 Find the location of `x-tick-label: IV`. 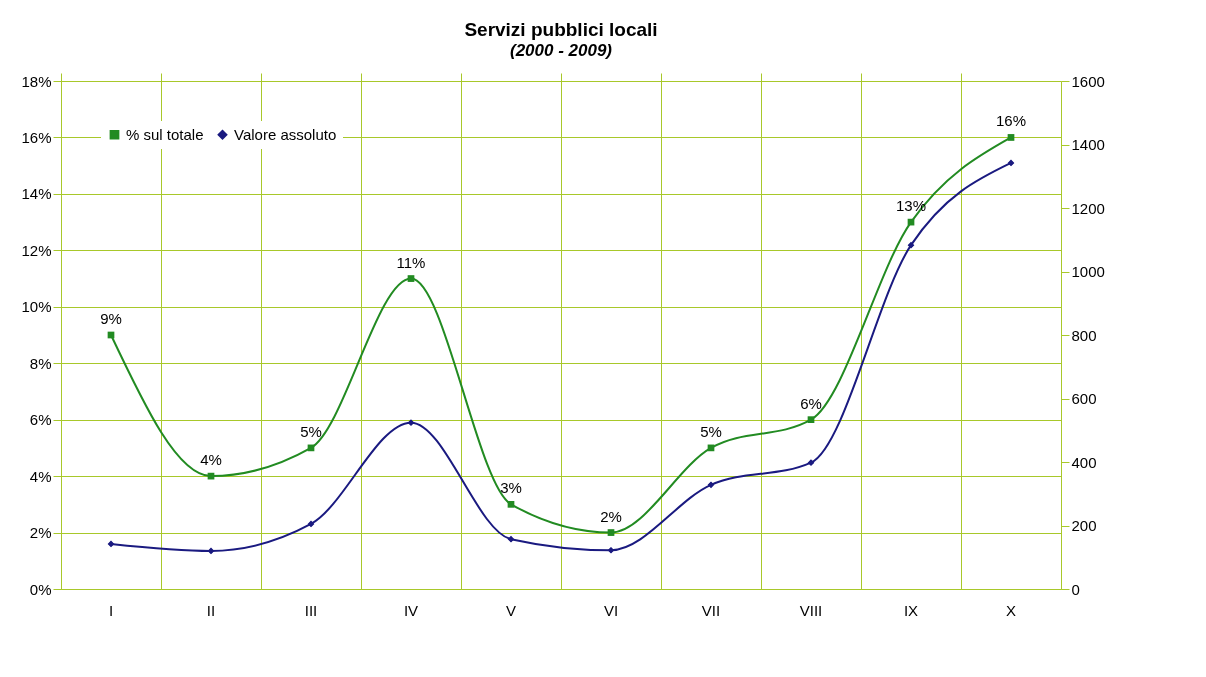

x-tick-label: IV is located at coordinates (411, 610).